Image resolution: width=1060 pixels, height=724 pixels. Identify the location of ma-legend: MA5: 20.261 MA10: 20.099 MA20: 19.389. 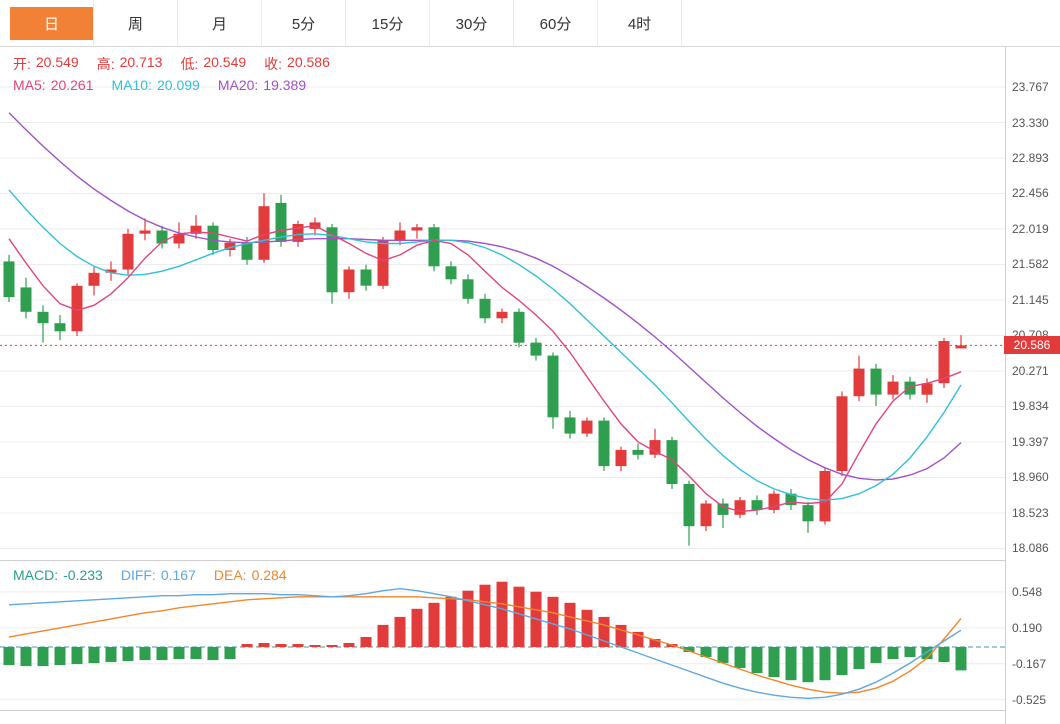
(159, 85).